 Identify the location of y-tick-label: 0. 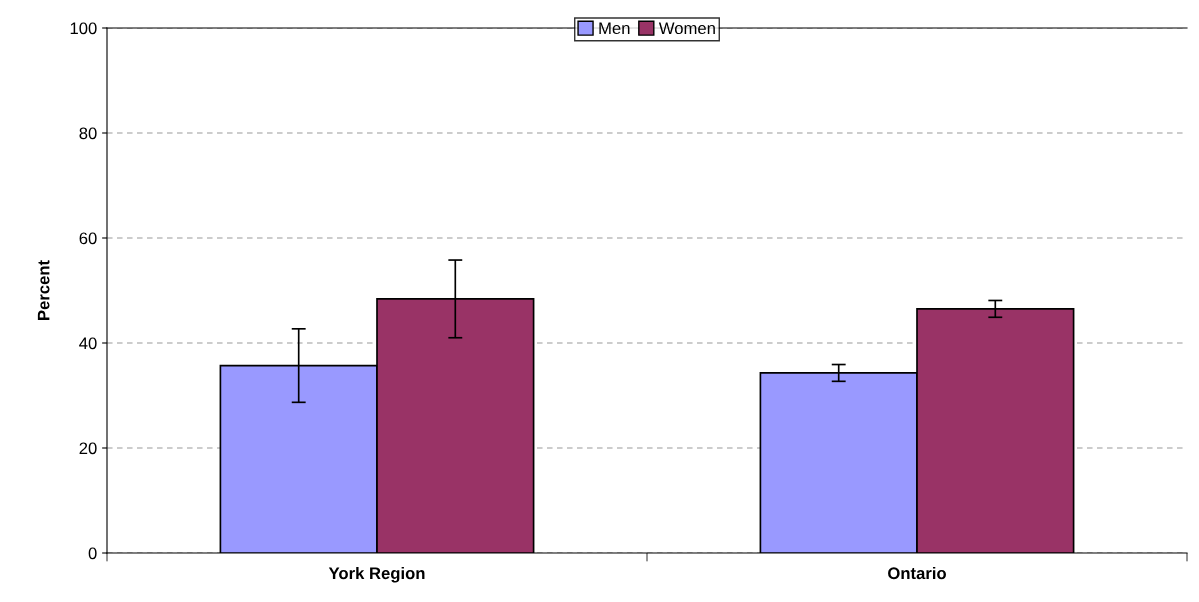
(92, 553).